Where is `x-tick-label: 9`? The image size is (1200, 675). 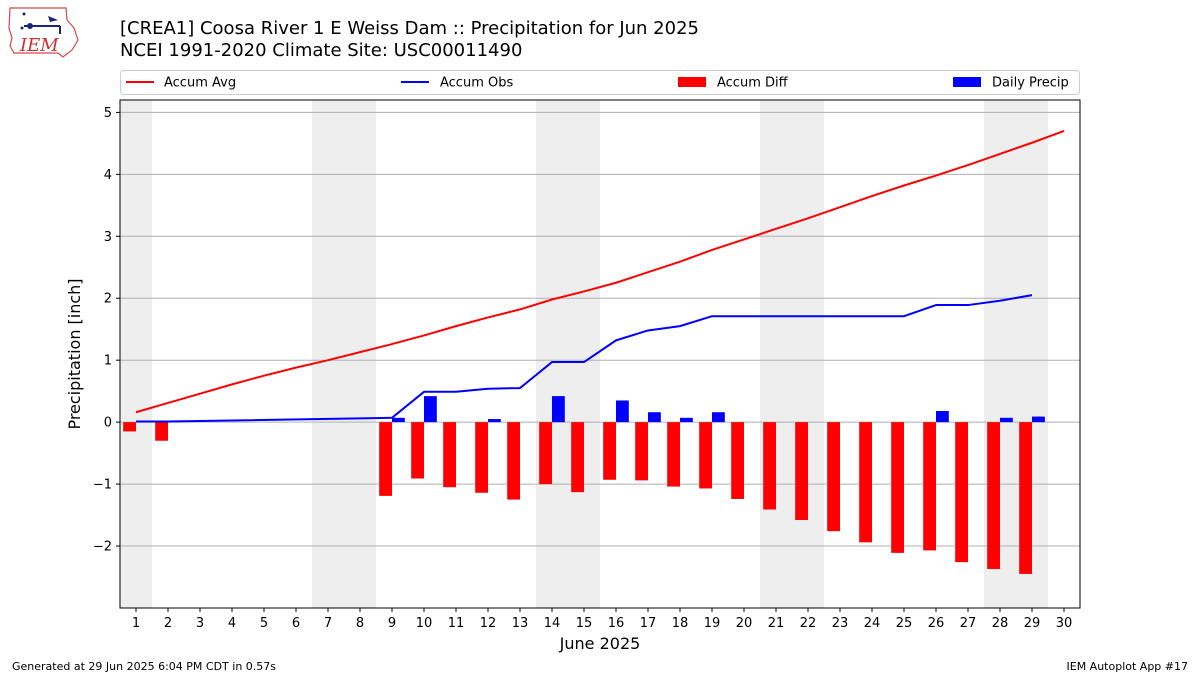 x-tick-label: 9 is located at coordinates (392, 623).